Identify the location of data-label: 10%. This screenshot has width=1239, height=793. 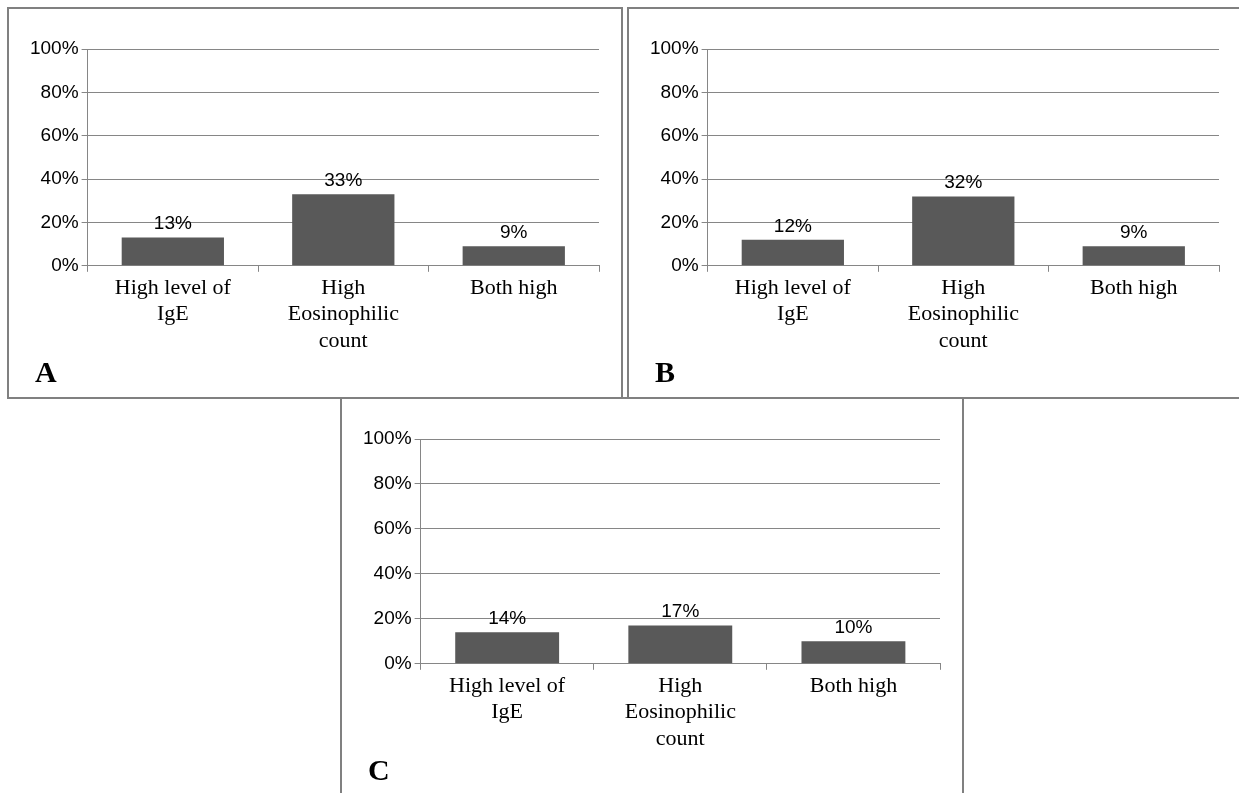
(853, 627).